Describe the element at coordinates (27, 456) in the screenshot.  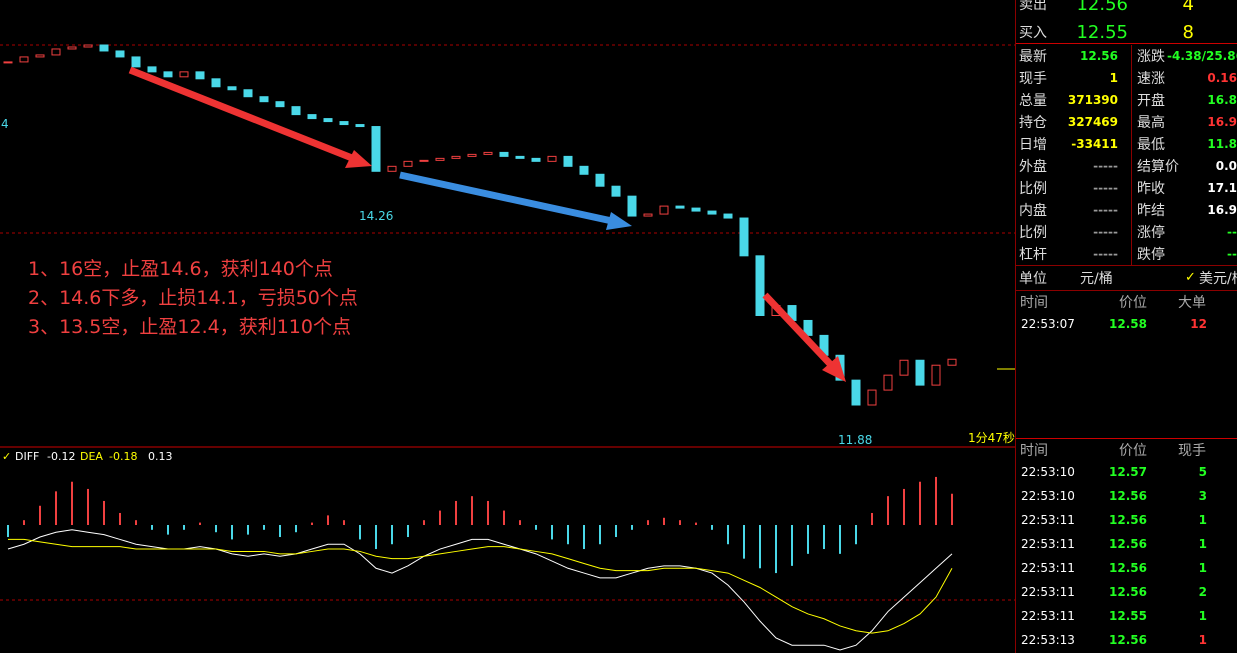
I see `macd-label: DIFF` at that location.